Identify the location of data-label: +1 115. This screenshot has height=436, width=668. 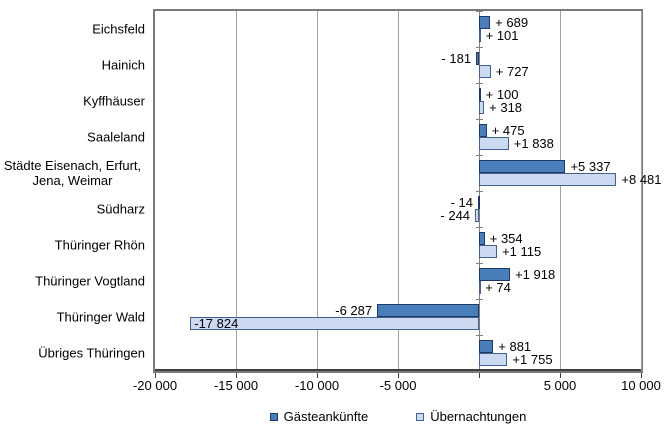
(522, 251).